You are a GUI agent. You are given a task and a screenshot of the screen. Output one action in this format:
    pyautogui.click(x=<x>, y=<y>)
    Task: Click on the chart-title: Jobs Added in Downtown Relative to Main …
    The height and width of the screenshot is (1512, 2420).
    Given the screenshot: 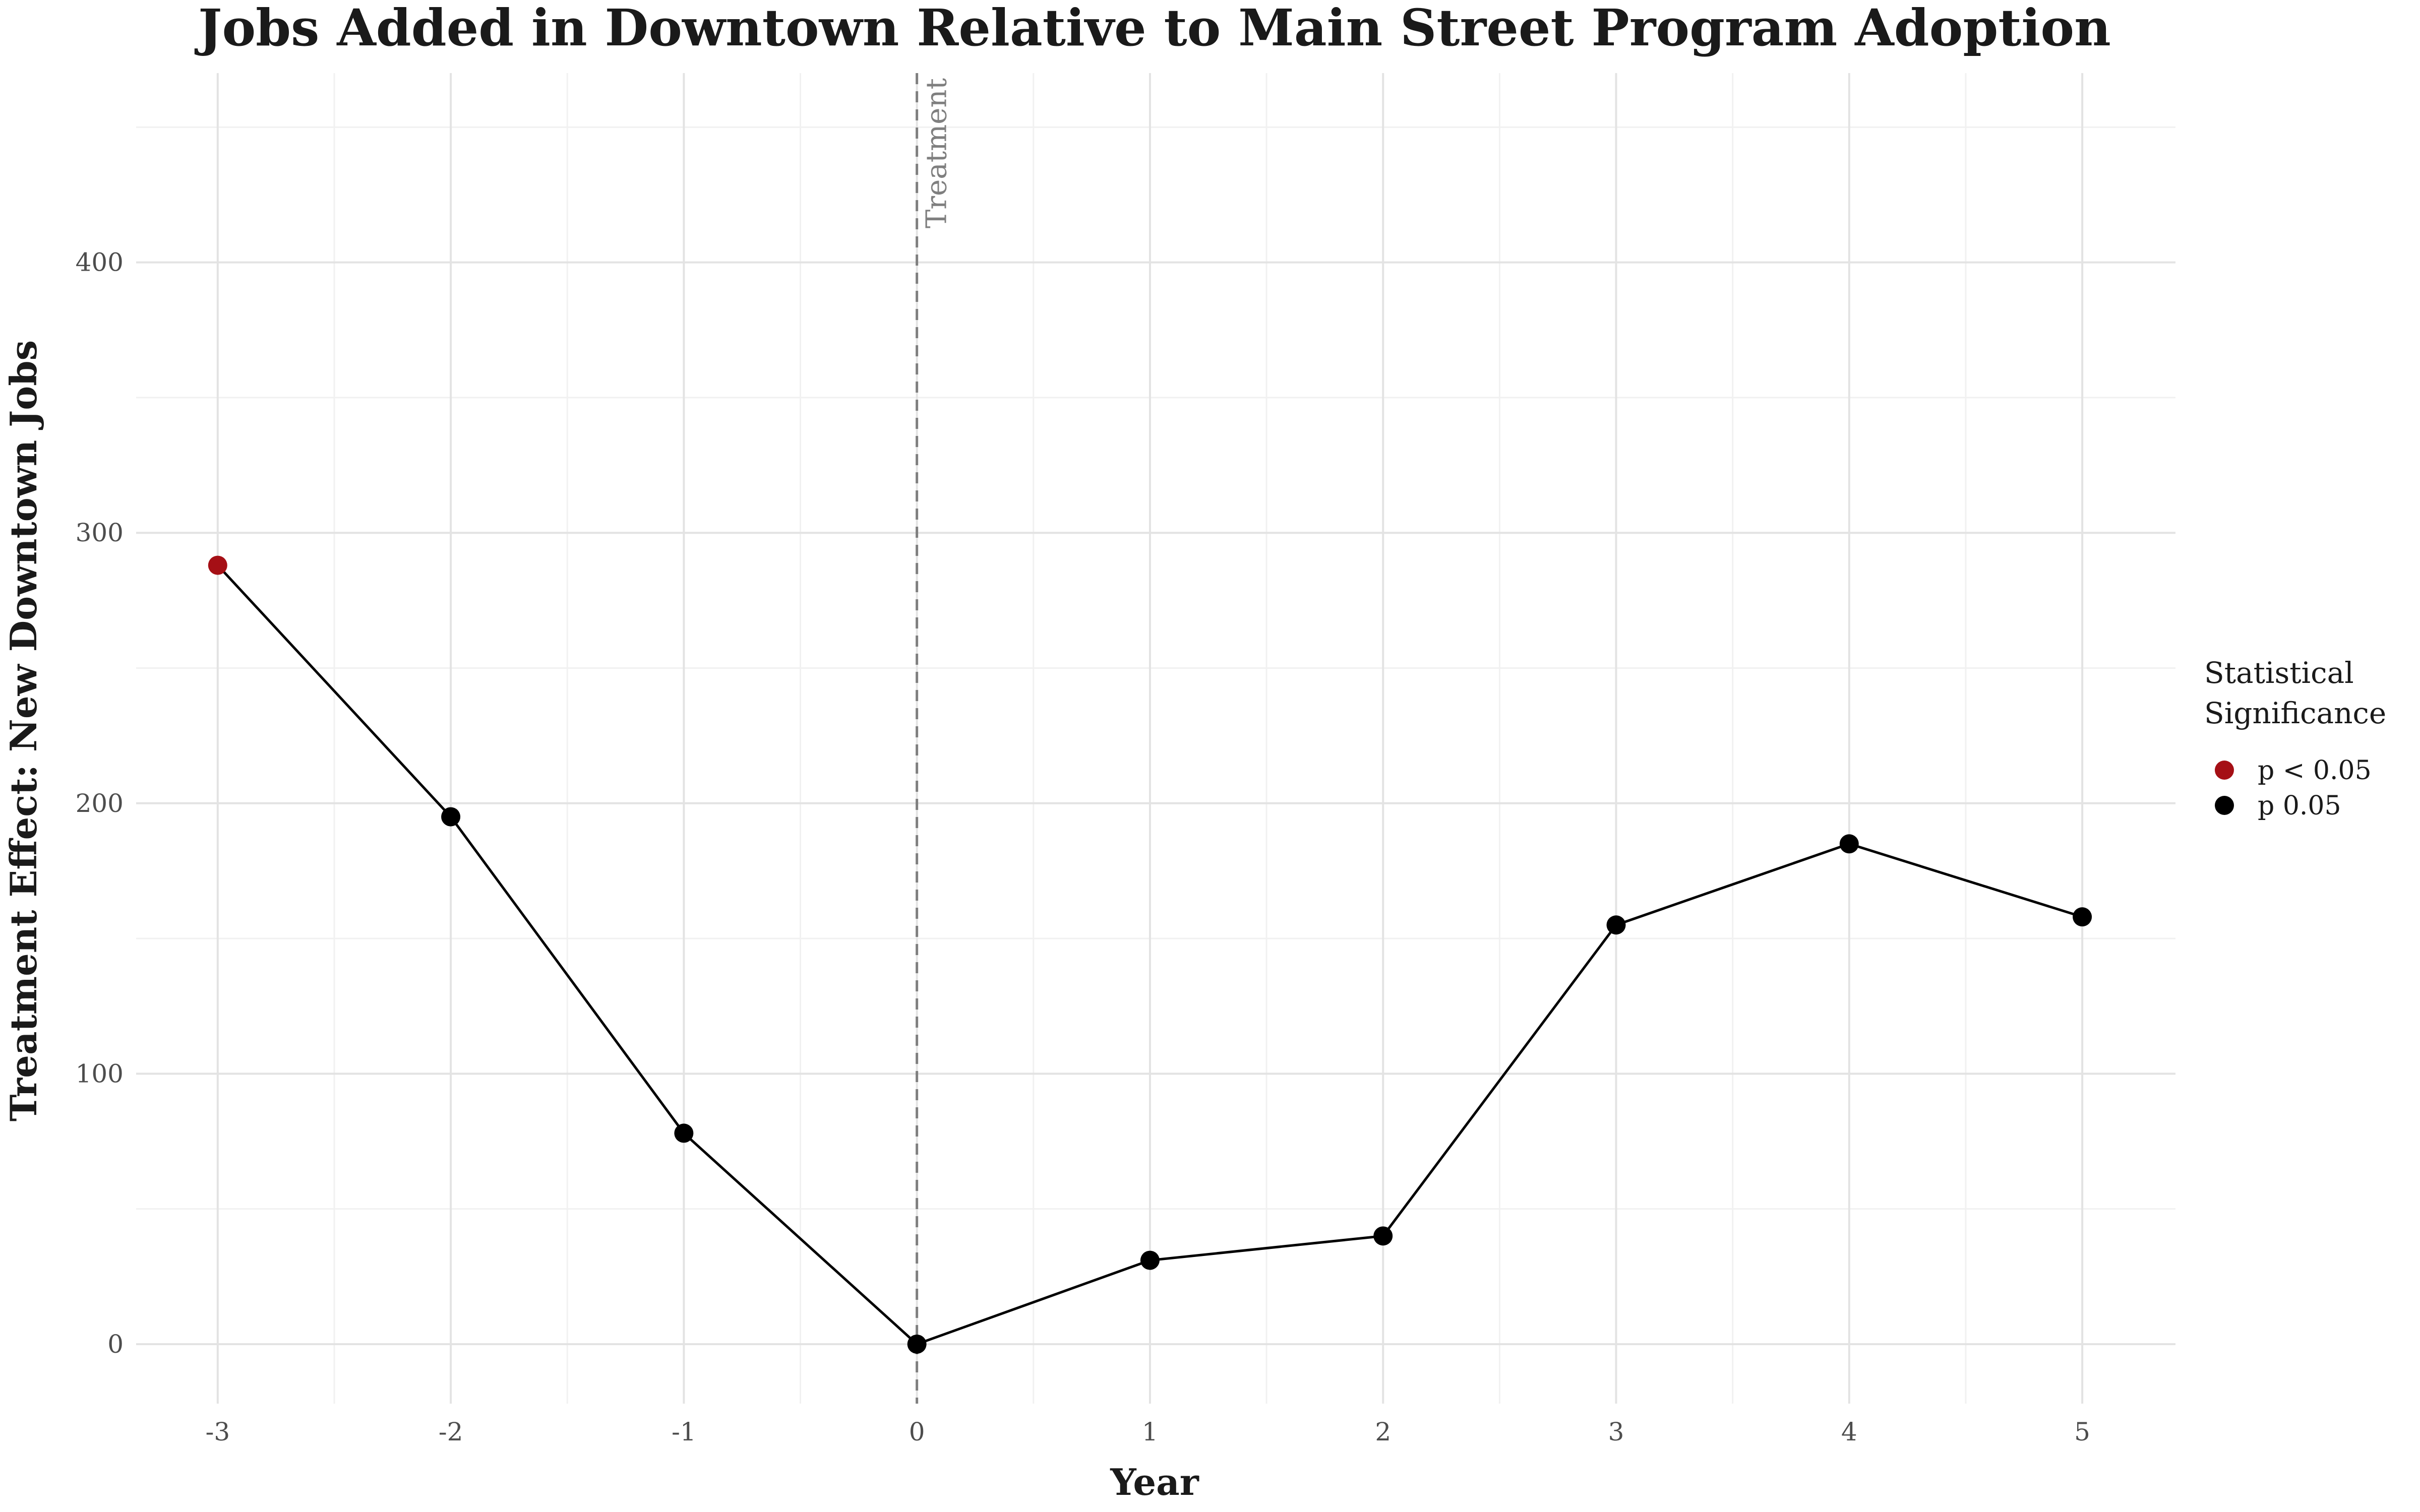 What is the action you would take?
    pyautogui.click(x=1152, y=29)
    